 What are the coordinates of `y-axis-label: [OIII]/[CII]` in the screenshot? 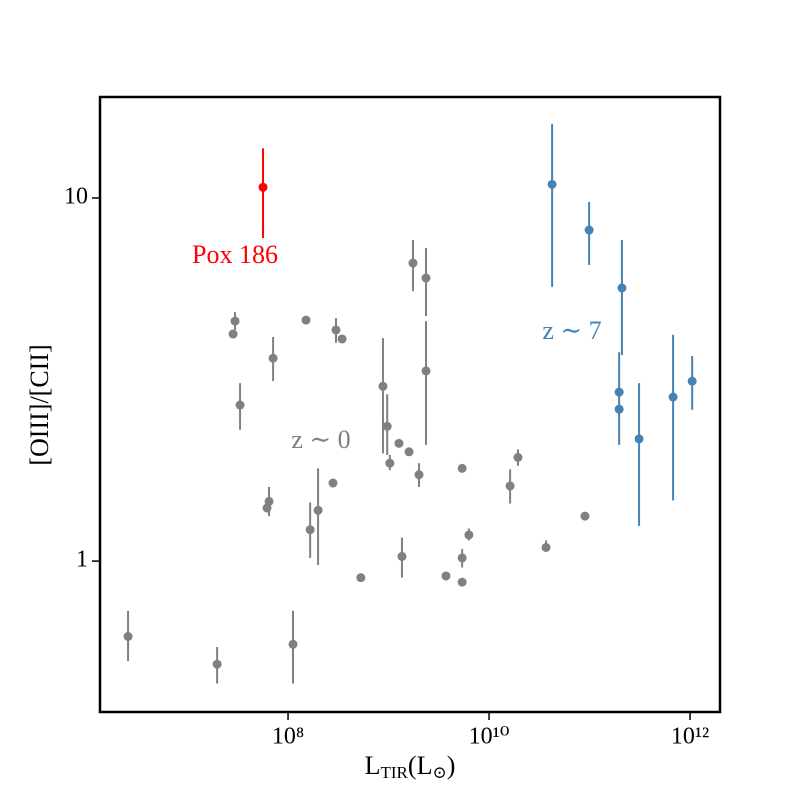 It's located at (39, 404).